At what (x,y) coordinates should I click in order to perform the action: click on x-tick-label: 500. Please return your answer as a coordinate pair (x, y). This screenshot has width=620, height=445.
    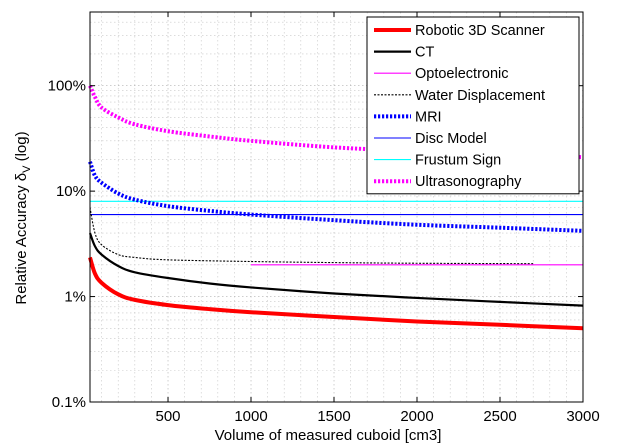
    Looking at the image, I should click on (168, 416).